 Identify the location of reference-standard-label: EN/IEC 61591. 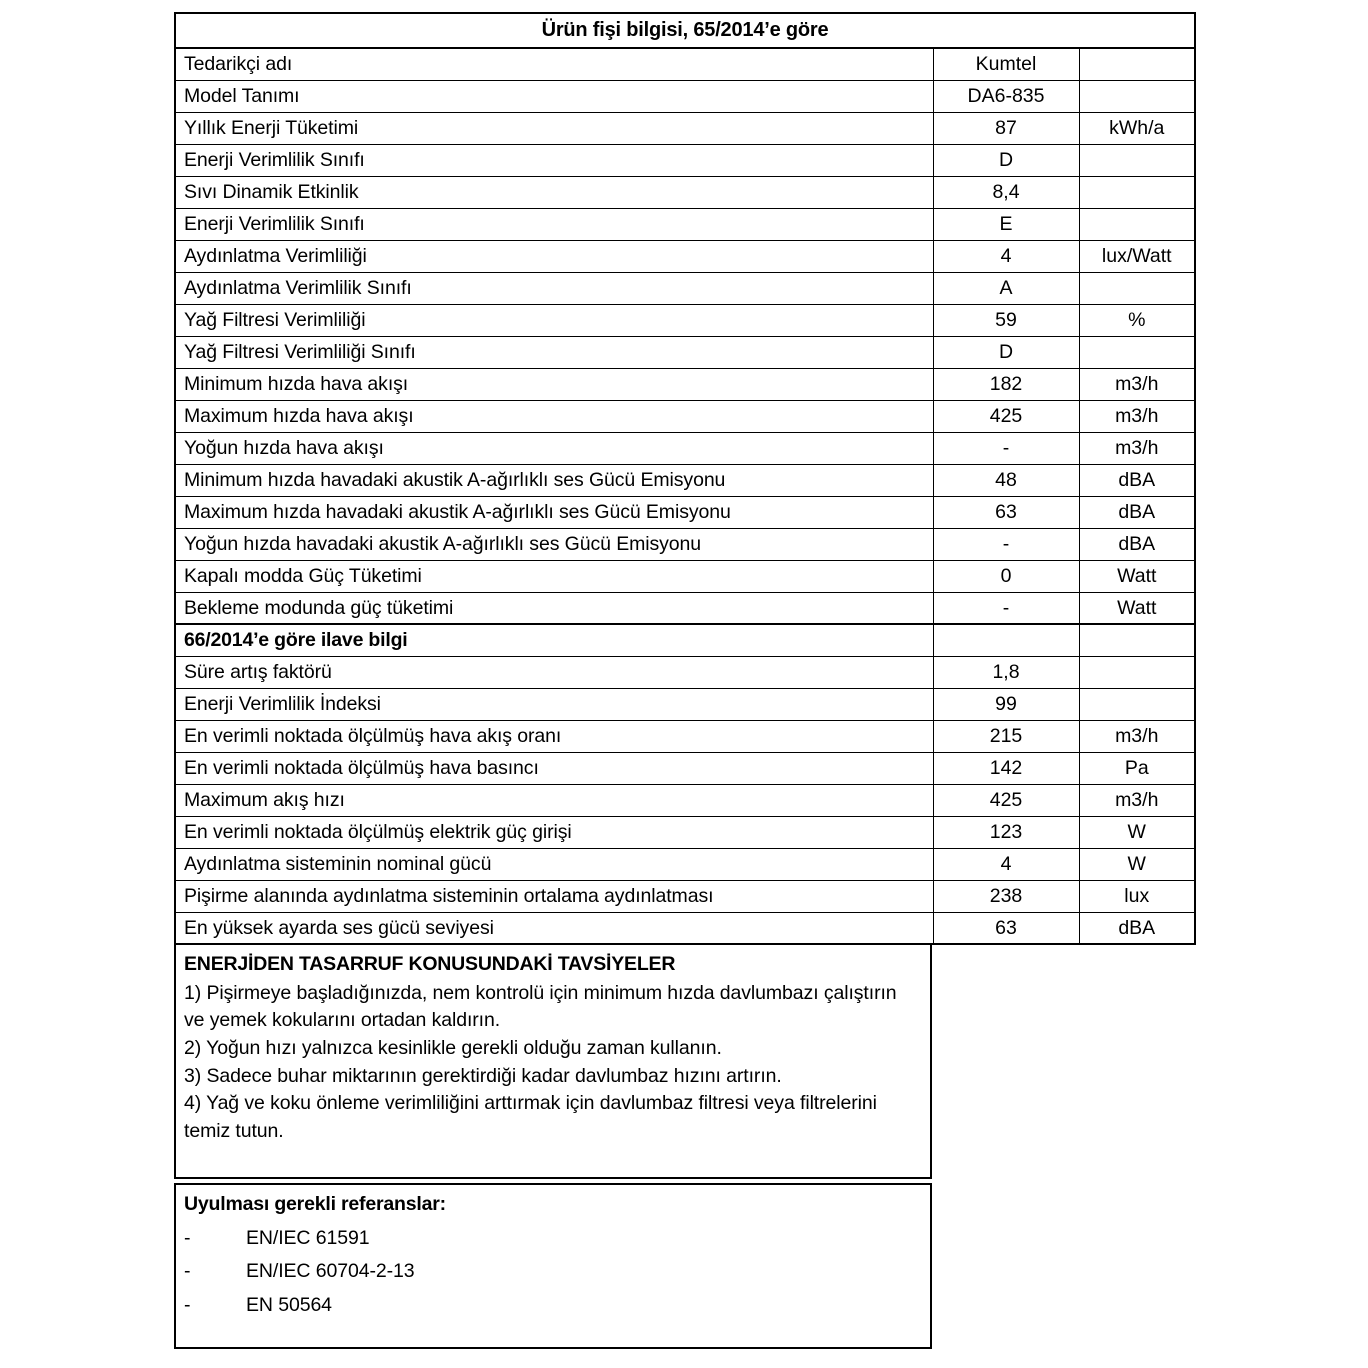
(308, 1237).